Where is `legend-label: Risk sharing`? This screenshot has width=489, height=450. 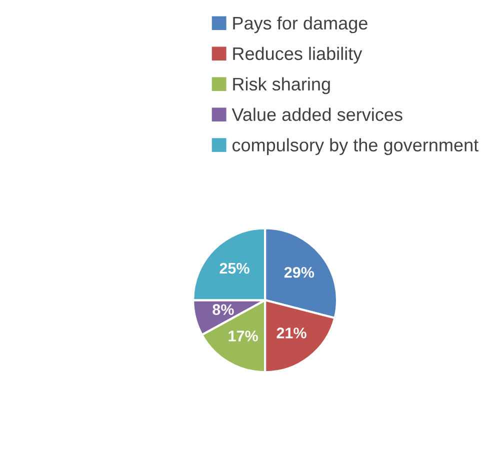
legend-label: Risk sharing is located at coordinates (281, 85).